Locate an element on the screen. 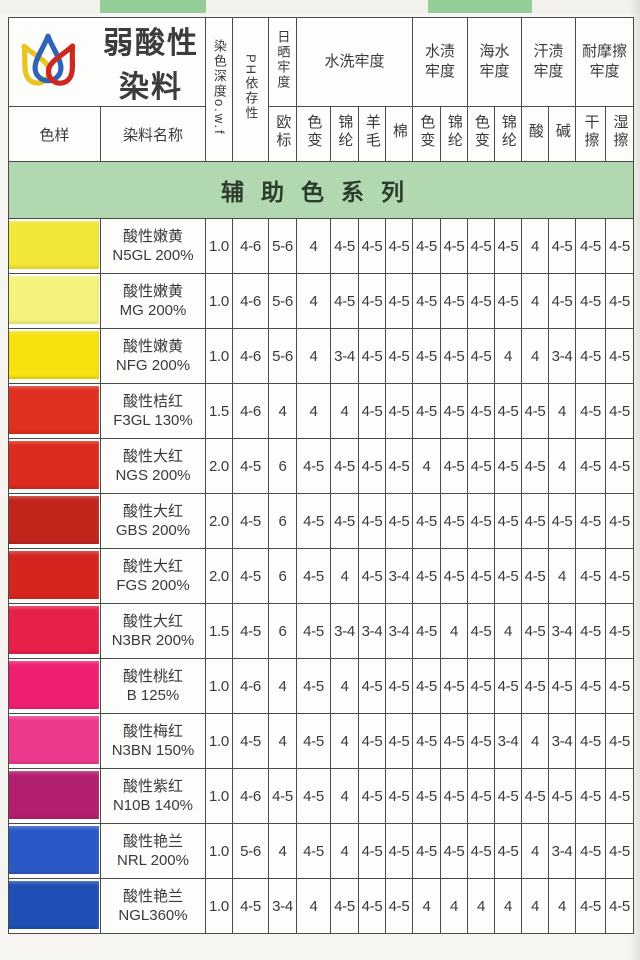 This screenshot has height=960, width=640. dye-name-cn: 酸性桃红 is located at coordinates (152, 676).